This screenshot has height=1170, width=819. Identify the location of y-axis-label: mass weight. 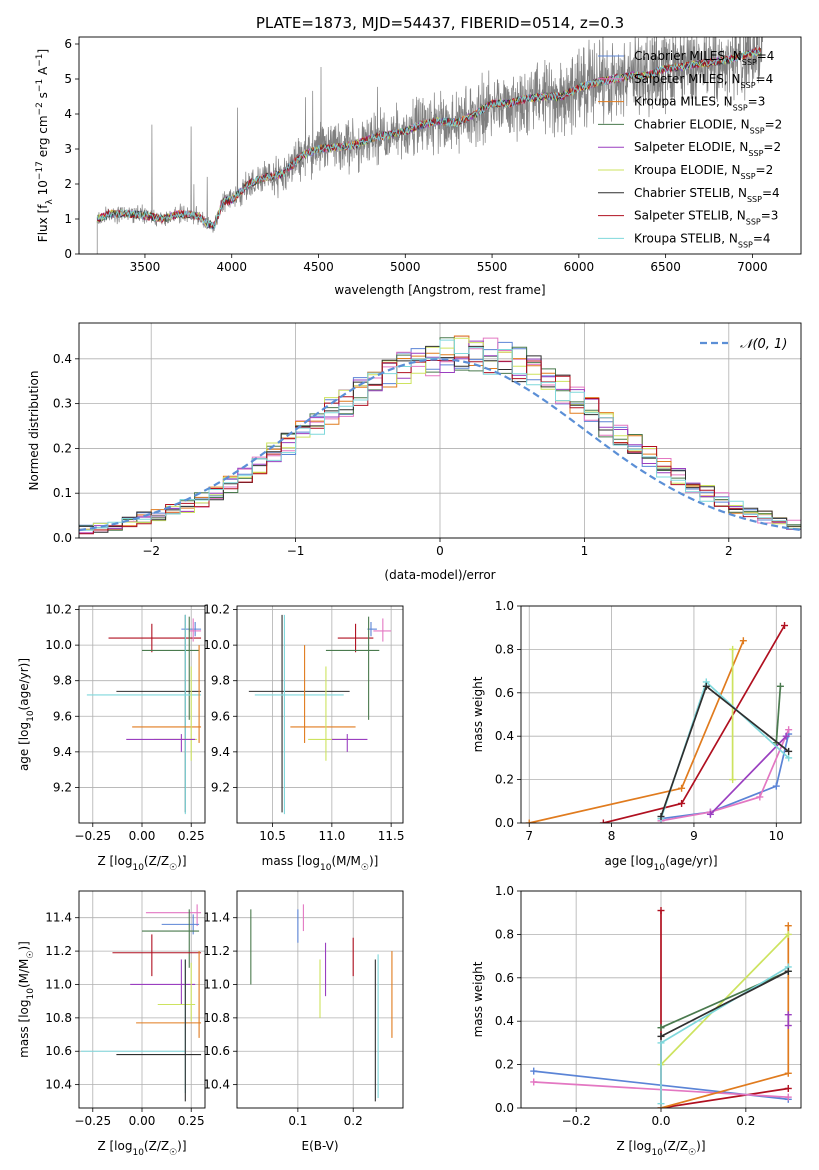
(478, 999).